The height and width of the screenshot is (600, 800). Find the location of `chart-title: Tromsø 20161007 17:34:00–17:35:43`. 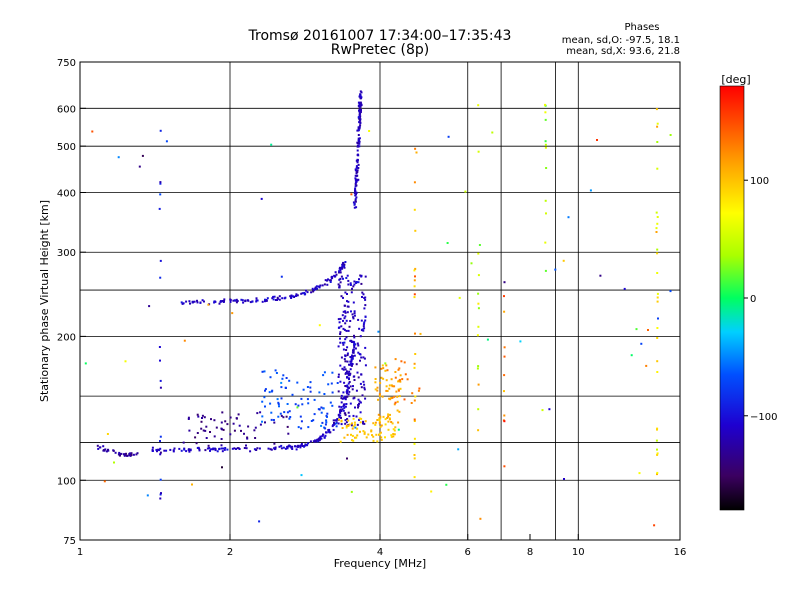

chart-title: Tromsø 20161007 17:34:00–17:35:43 is located at coordinates (380, 36).